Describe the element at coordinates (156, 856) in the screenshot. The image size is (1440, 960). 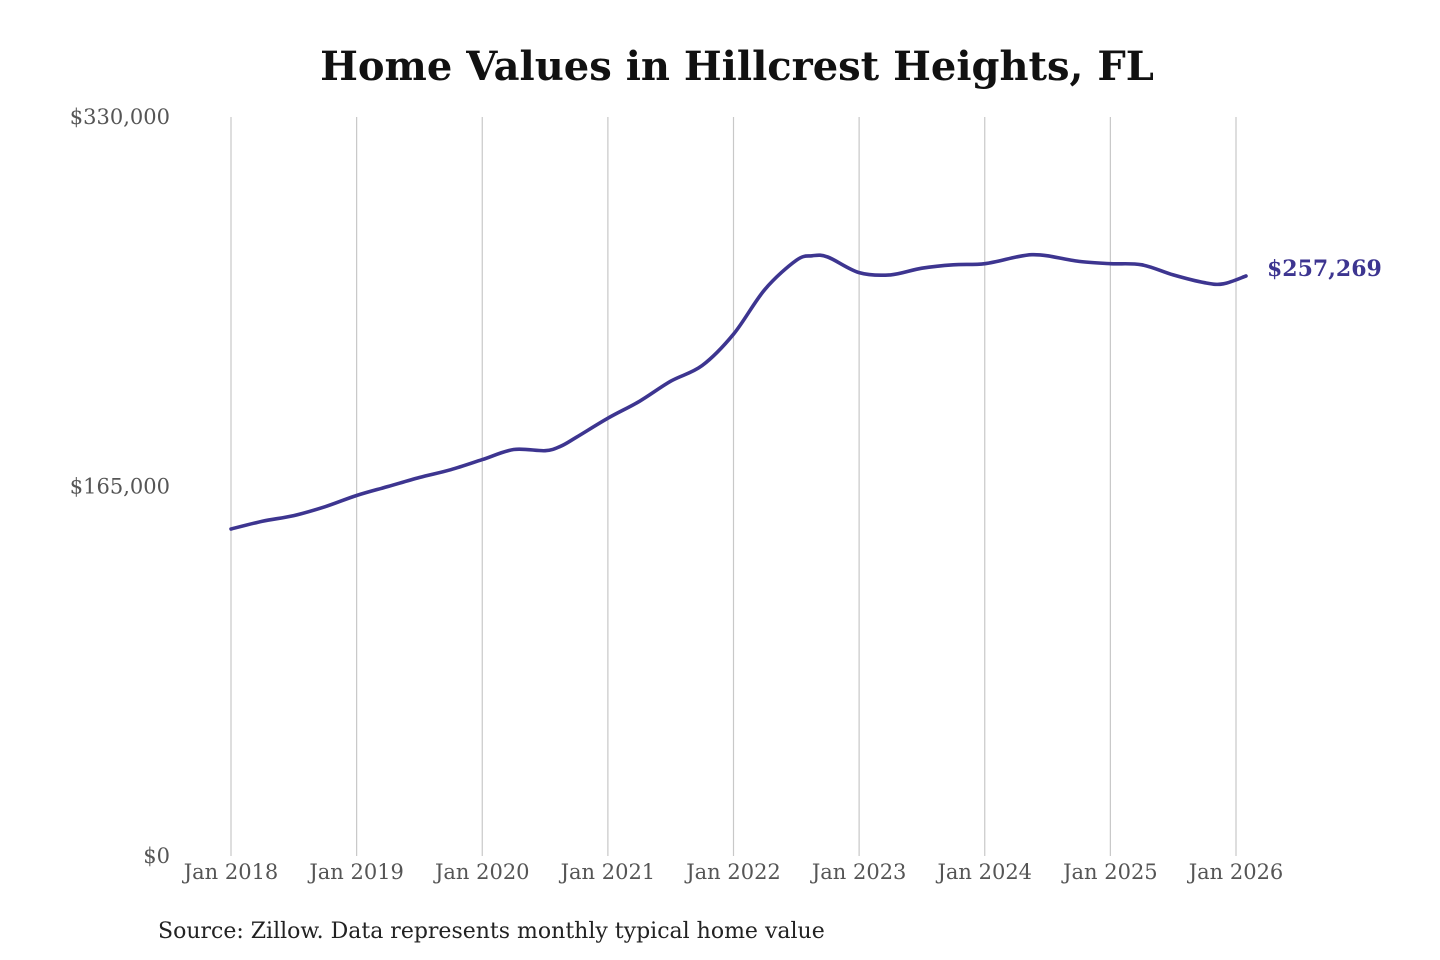
I see `y-tick-label: $0` at that location.